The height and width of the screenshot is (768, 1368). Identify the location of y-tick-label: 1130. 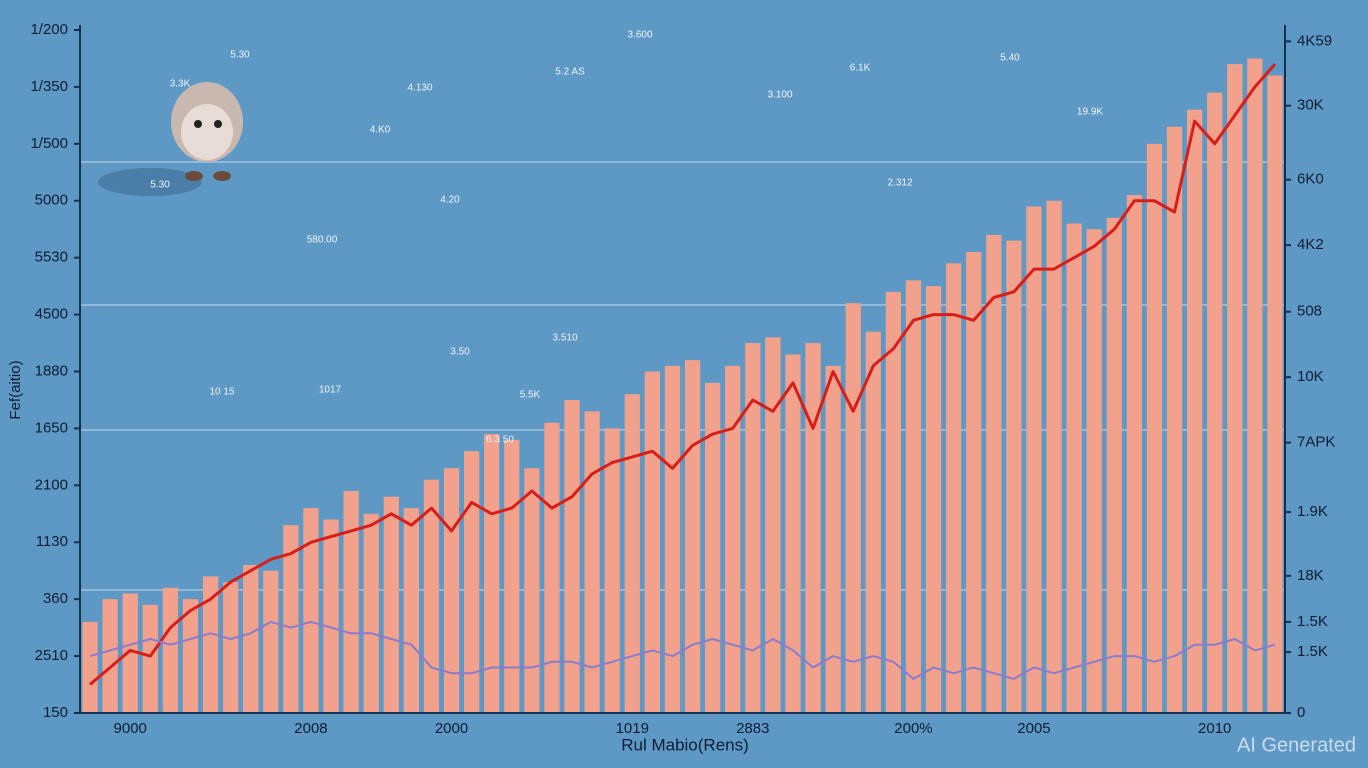
(52, 541).